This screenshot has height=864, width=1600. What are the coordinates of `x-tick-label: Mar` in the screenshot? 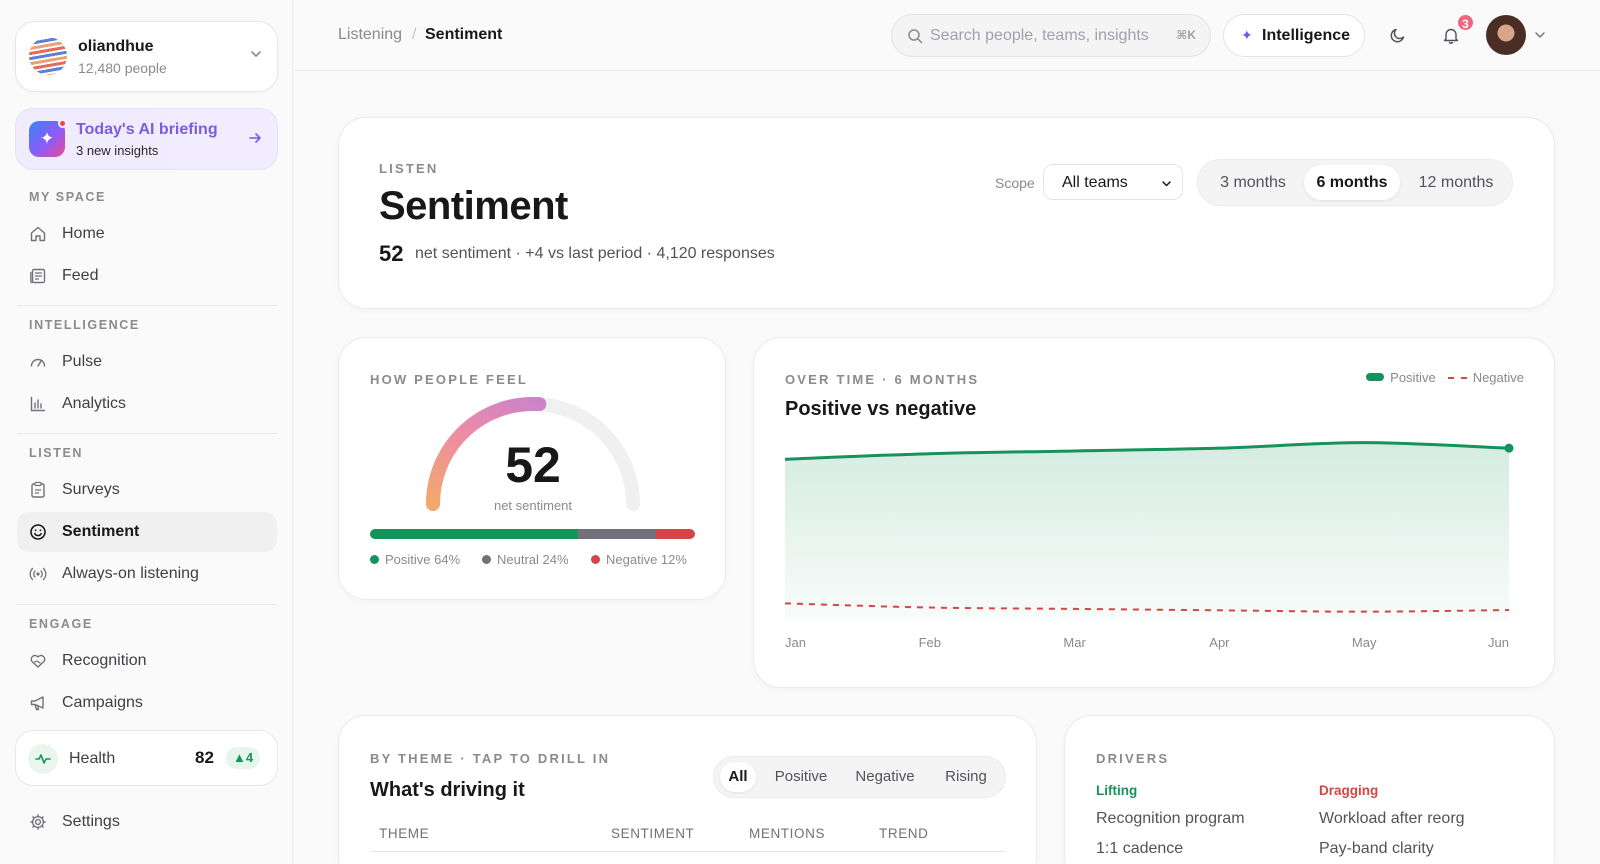 It's located at (1074, 642).